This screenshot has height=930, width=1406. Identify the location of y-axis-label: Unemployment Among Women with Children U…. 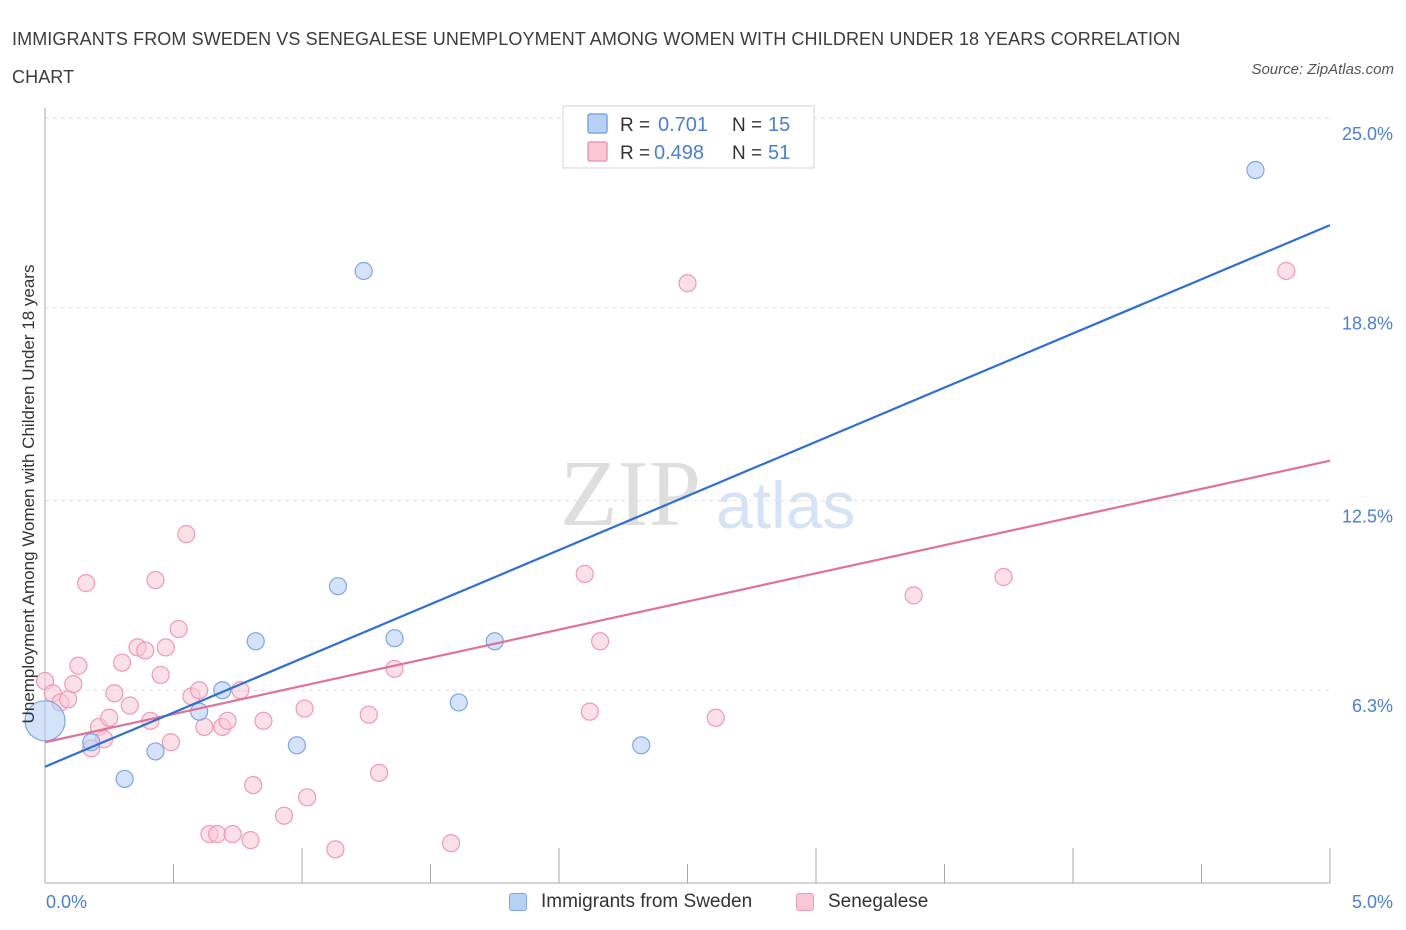
(28, 494).